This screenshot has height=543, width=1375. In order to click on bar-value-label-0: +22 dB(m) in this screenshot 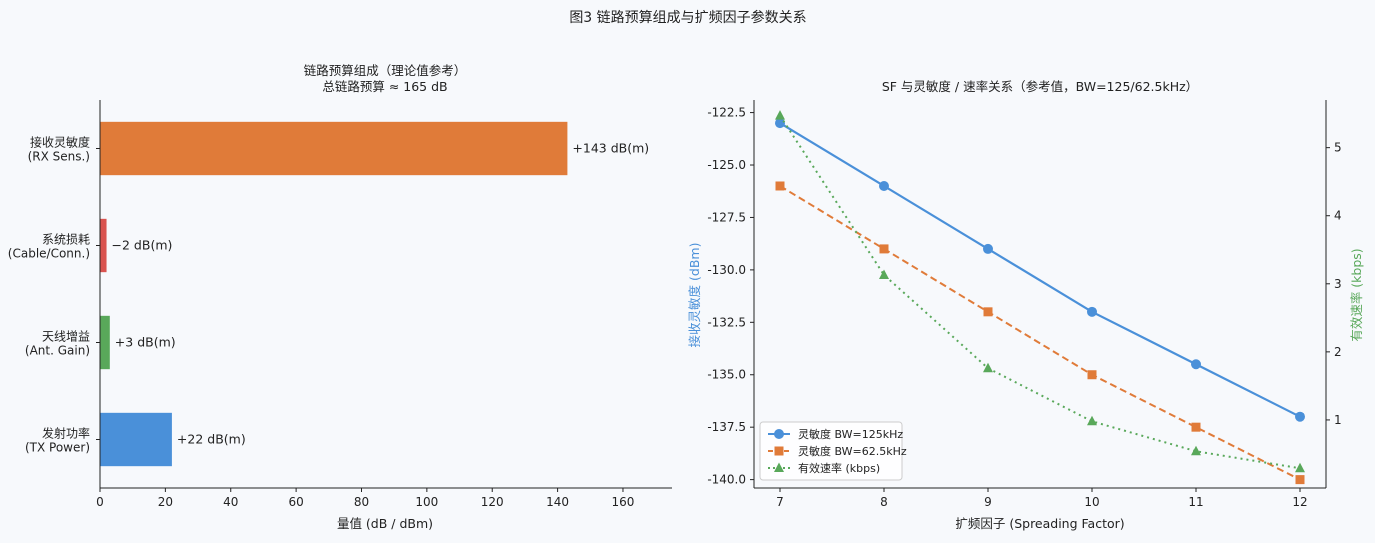, I will do `click(211, 439)`.